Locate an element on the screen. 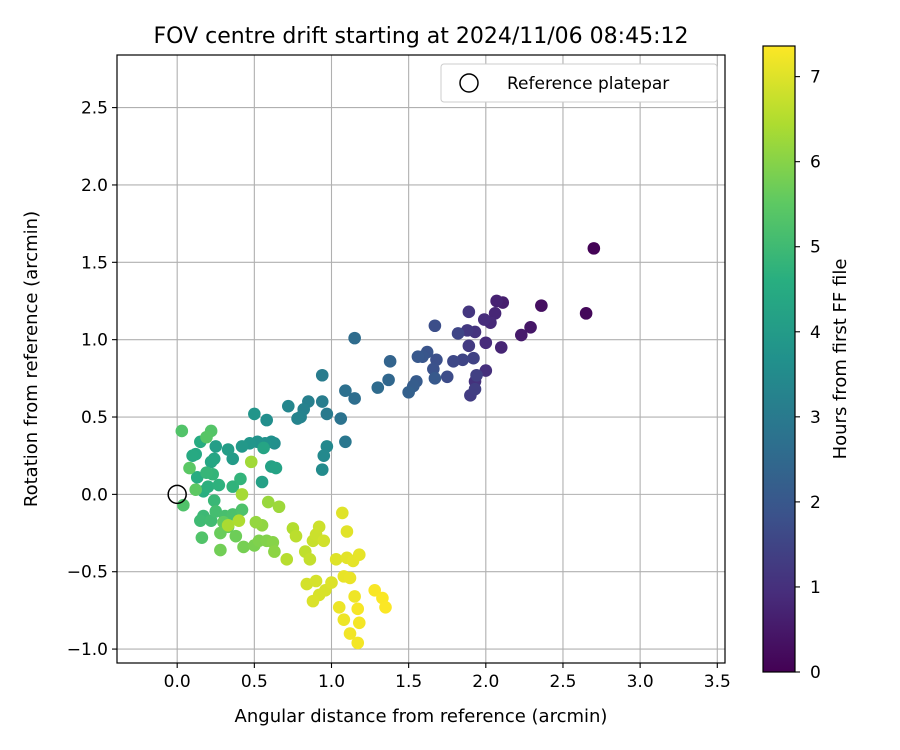 The height and width of the screenshot is (750, 900). colorbar-tick-label: 0 is located at coordinates (815, 673).